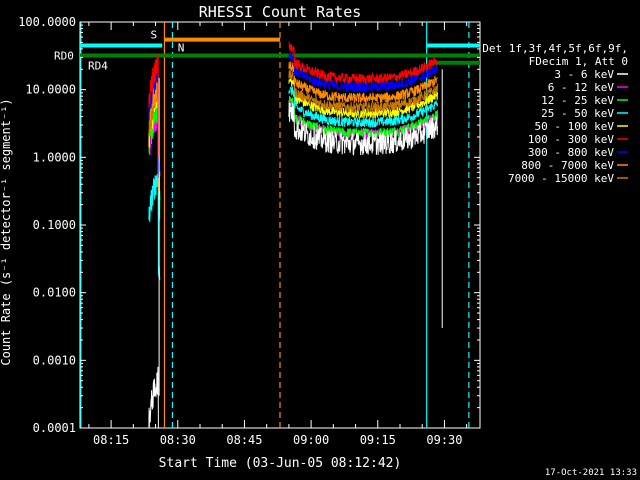 This screenshot has height=480, width=640. What do you see at coordinates (54, 428) in the screenshot?
I see `y-tick-label: 0.0001` at bounding box center [54, 428].